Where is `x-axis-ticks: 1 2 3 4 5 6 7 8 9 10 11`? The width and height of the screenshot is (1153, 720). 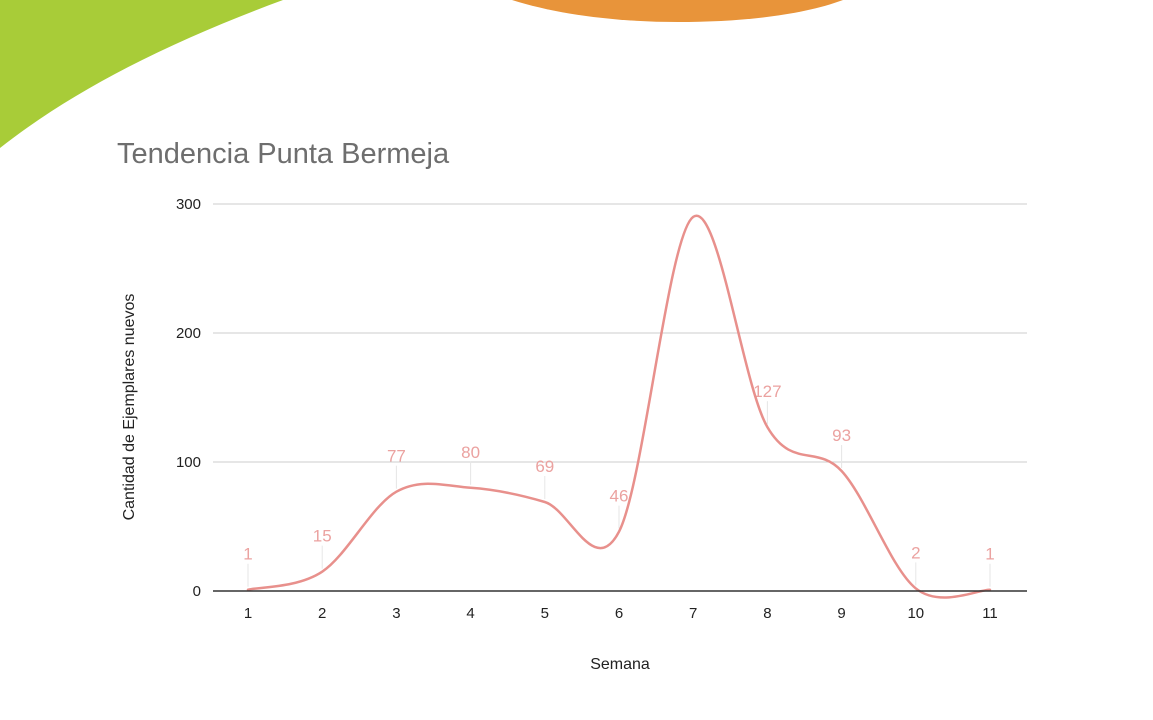
x-axis-ticks: 1 2 3 4 5 6 7 8 9 10 11 is located at coordinates (621, 613).